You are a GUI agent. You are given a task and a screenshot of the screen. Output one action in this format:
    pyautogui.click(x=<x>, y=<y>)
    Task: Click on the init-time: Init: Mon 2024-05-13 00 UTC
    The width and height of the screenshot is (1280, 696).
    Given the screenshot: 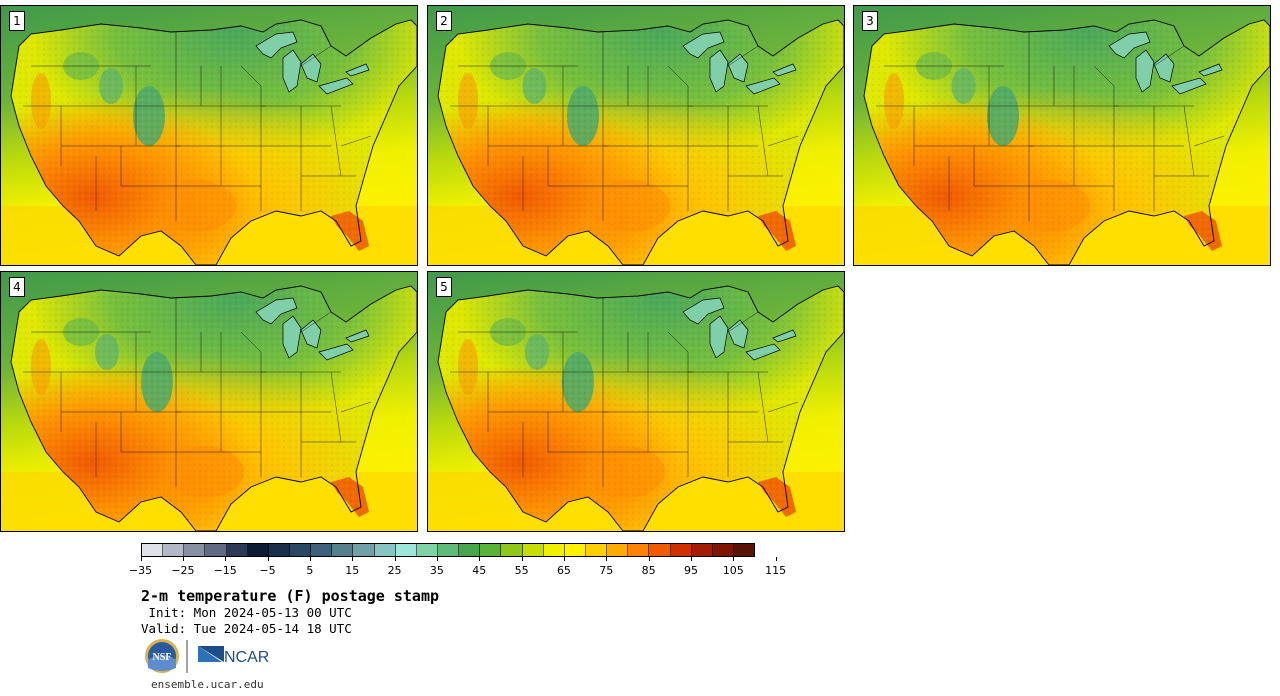 What is the action you would take?
    pyautogui.click(x=246, y=612)
    